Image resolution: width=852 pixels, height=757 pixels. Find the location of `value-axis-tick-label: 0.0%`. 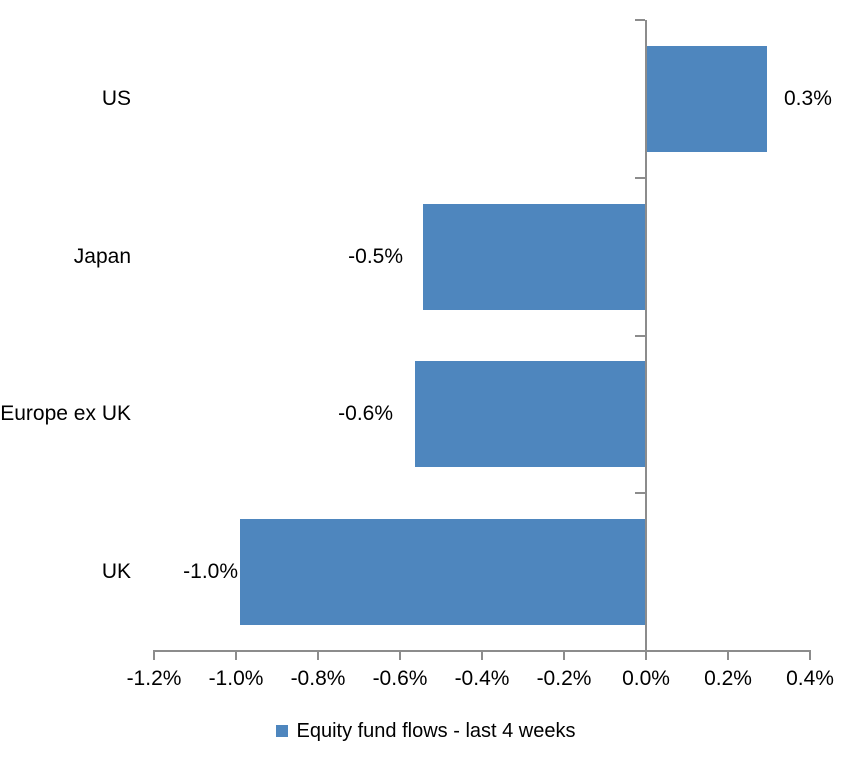

value-axis-tick-label: 0.0% is located at coordinates (646, 678).